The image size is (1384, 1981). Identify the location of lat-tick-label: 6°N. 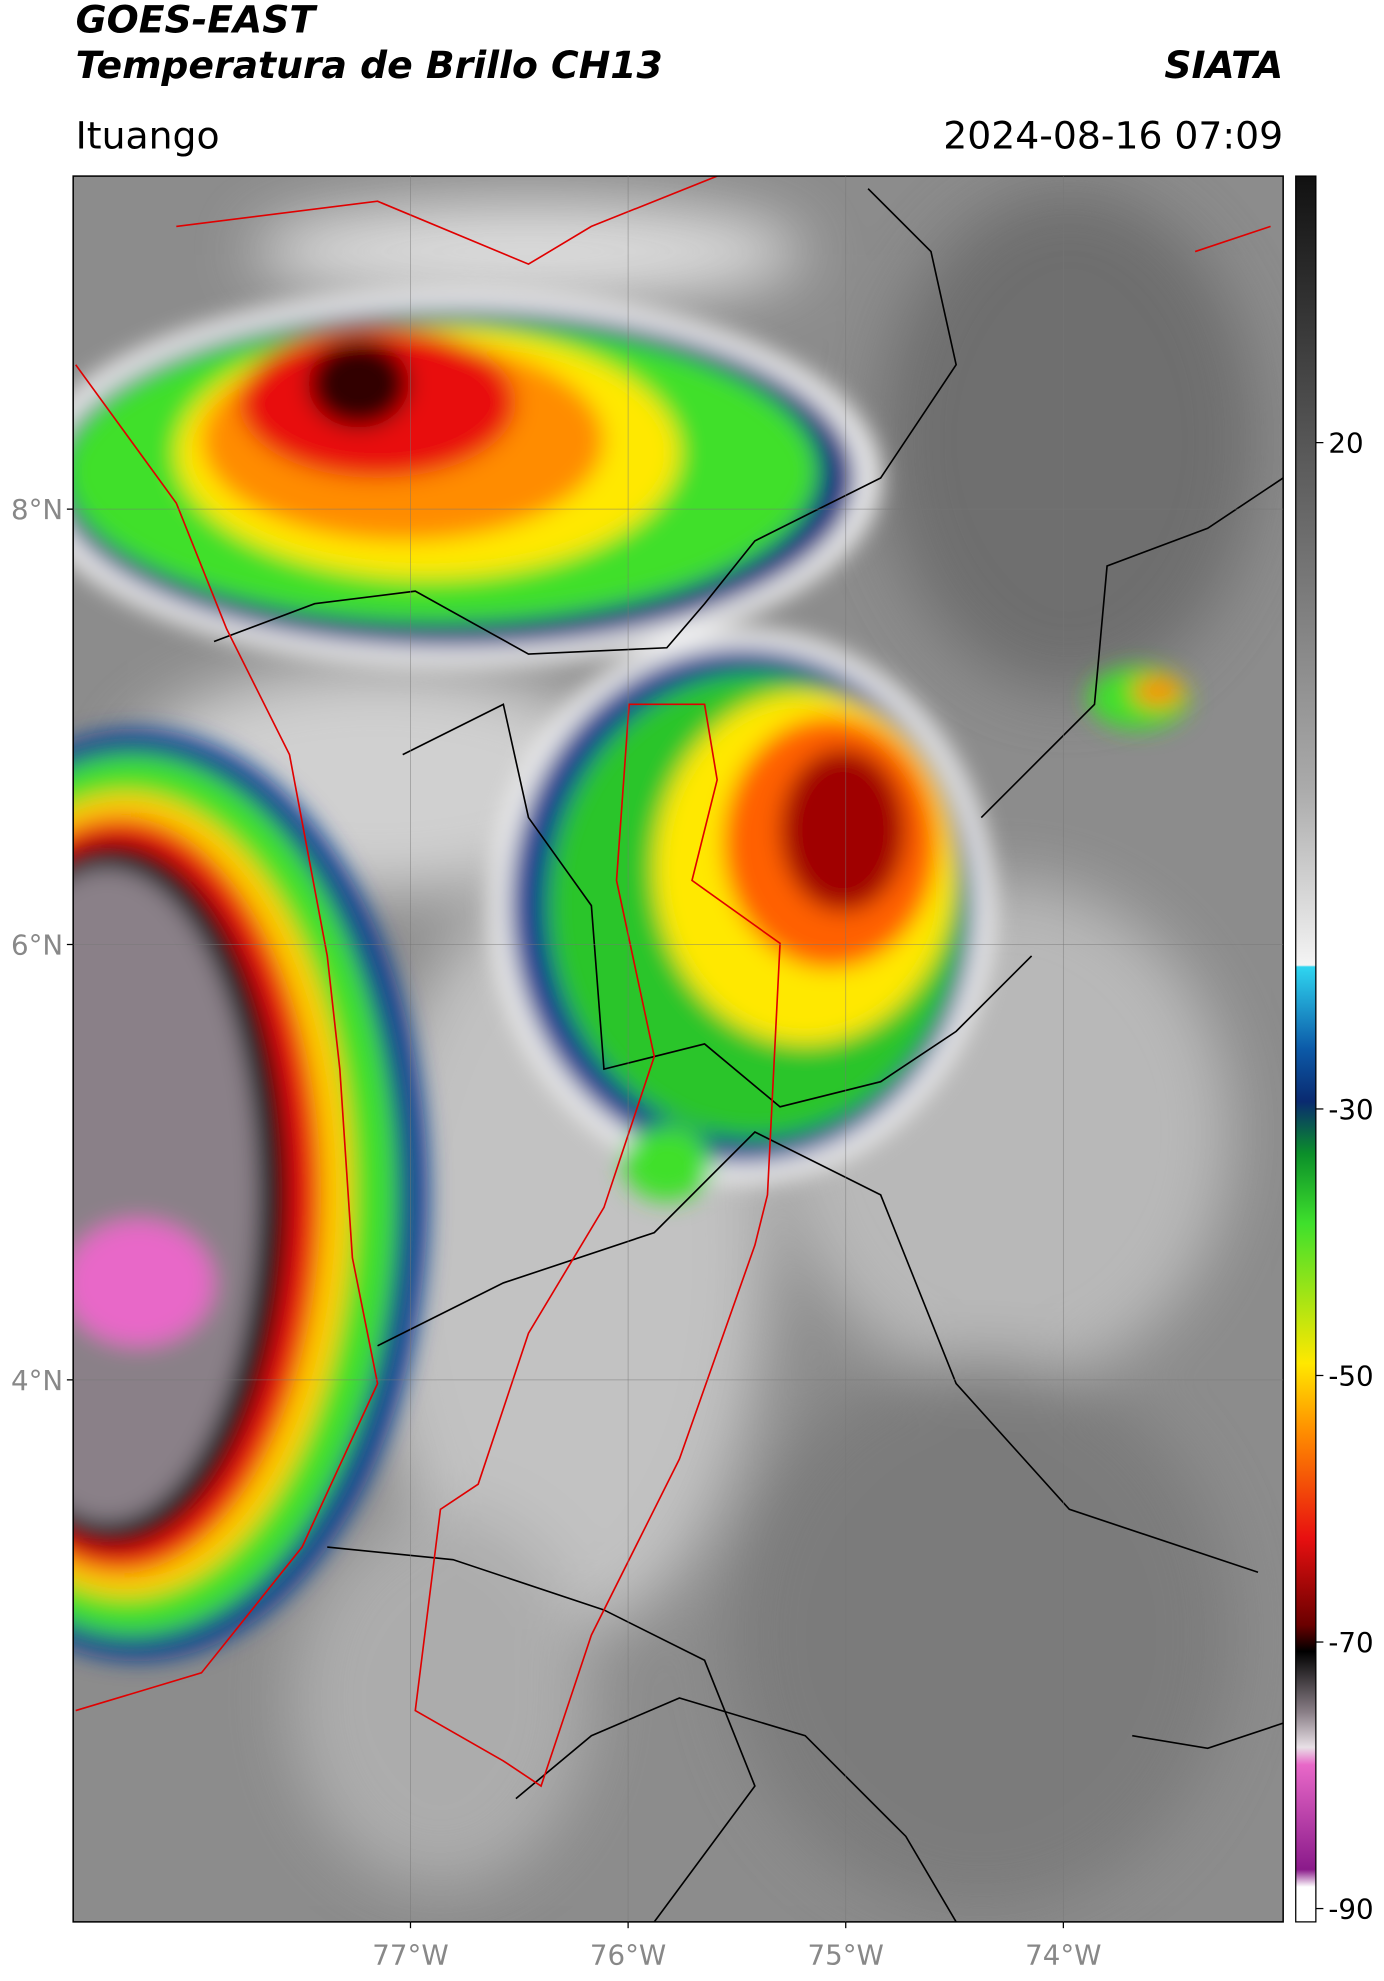
(37, 945).